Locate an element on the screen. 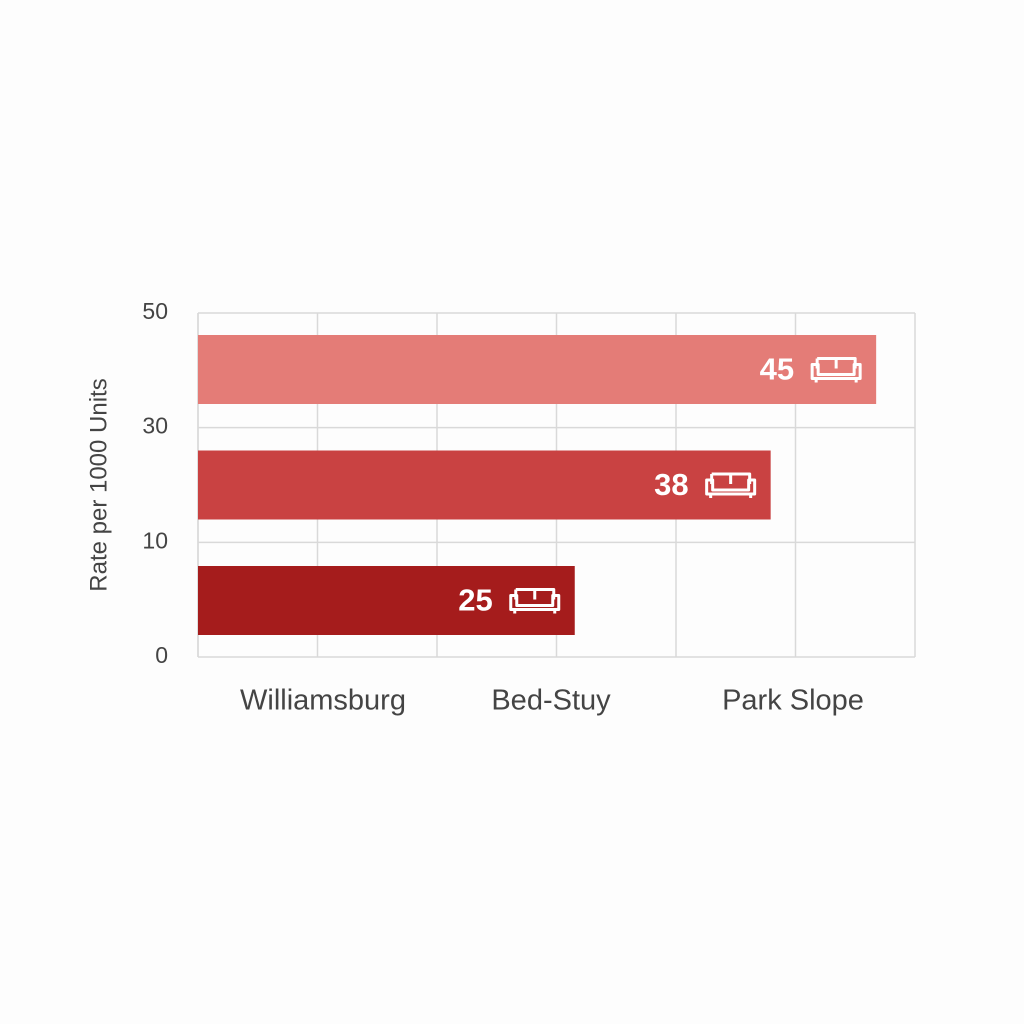  value-label: 38 is located at coordinates (671, 484).